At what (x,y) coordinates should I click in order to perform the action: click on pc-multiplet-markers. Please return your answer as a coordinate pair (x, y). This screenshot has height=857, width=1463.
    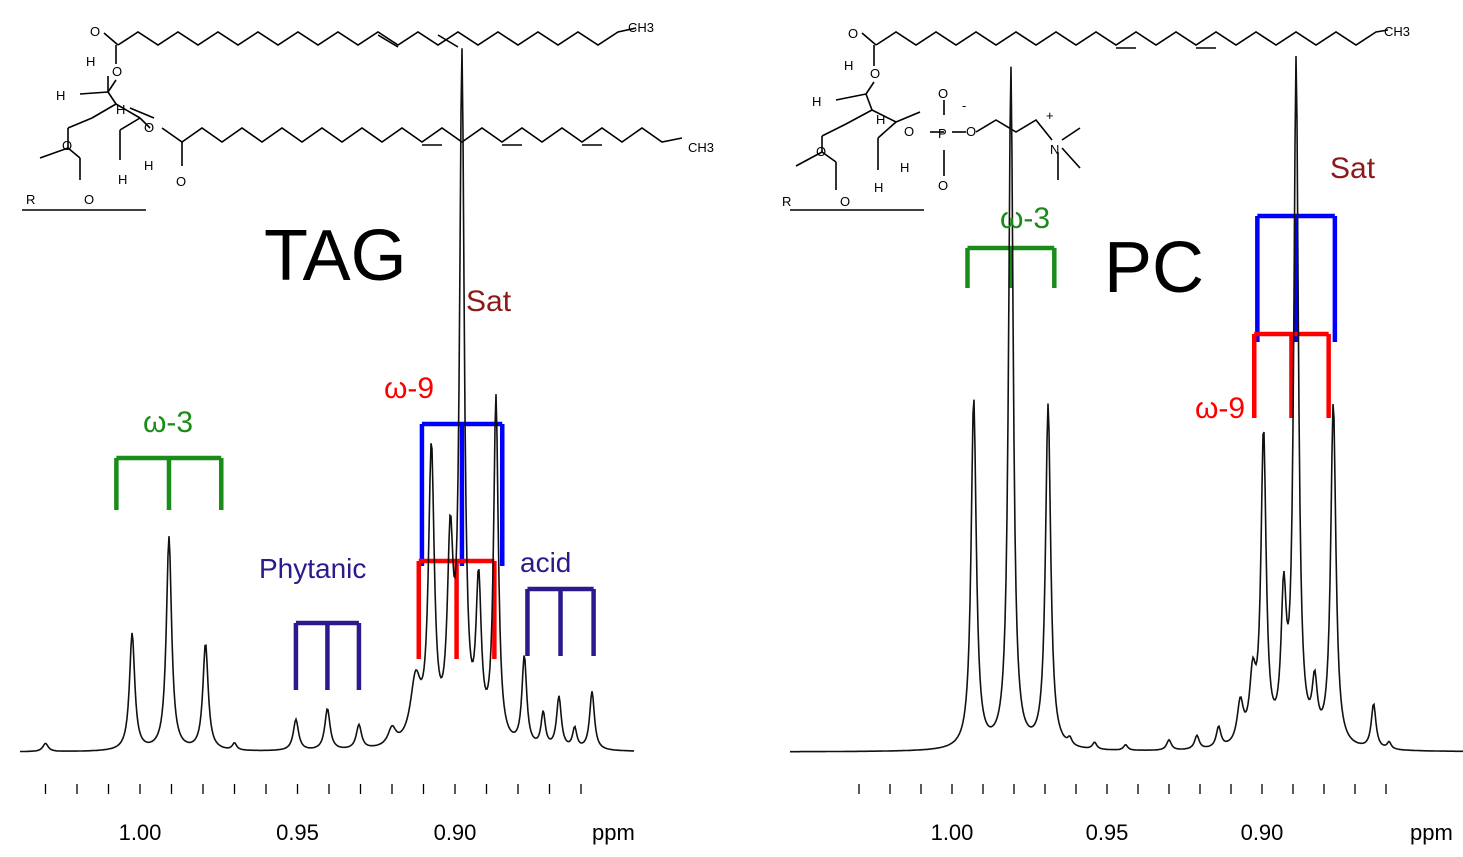
    Looking at the image, I should click on (1151, 315).